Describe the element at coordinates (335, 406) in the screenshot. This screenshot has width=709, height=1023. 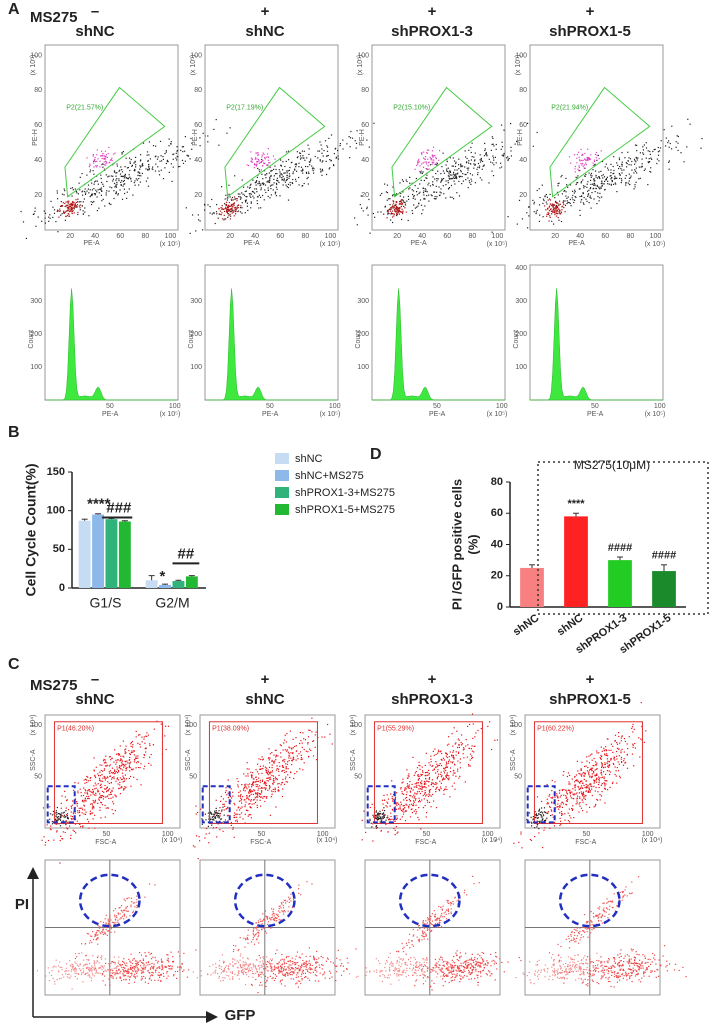
I see `x-tick-label: 100` at that location.